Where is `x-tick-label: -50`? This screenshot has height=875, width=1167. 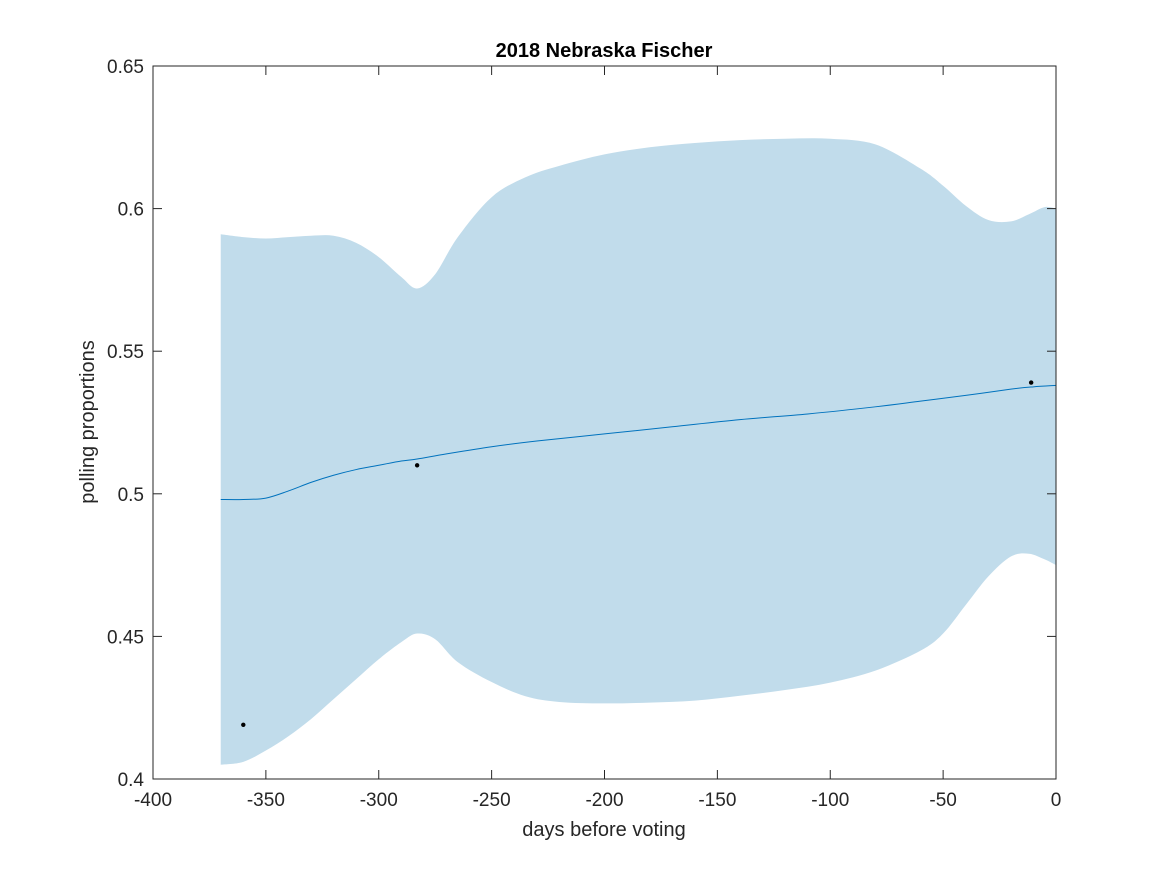 x-tick-label: -50 is located at coordinates (942, 800).